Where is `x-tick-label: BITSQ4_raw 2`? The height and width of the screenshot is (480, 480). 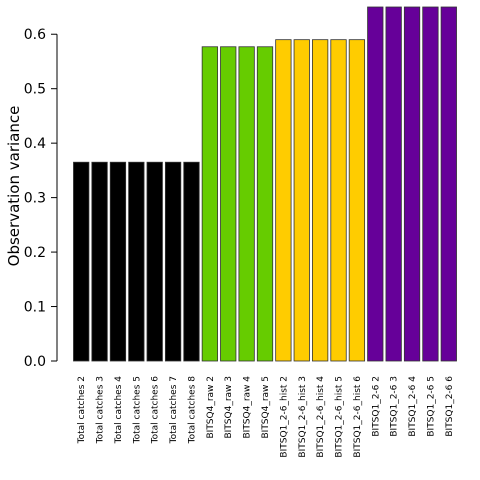 x-tick-label: BITSQ4_raw 2 is located at coordinates (211, 407).